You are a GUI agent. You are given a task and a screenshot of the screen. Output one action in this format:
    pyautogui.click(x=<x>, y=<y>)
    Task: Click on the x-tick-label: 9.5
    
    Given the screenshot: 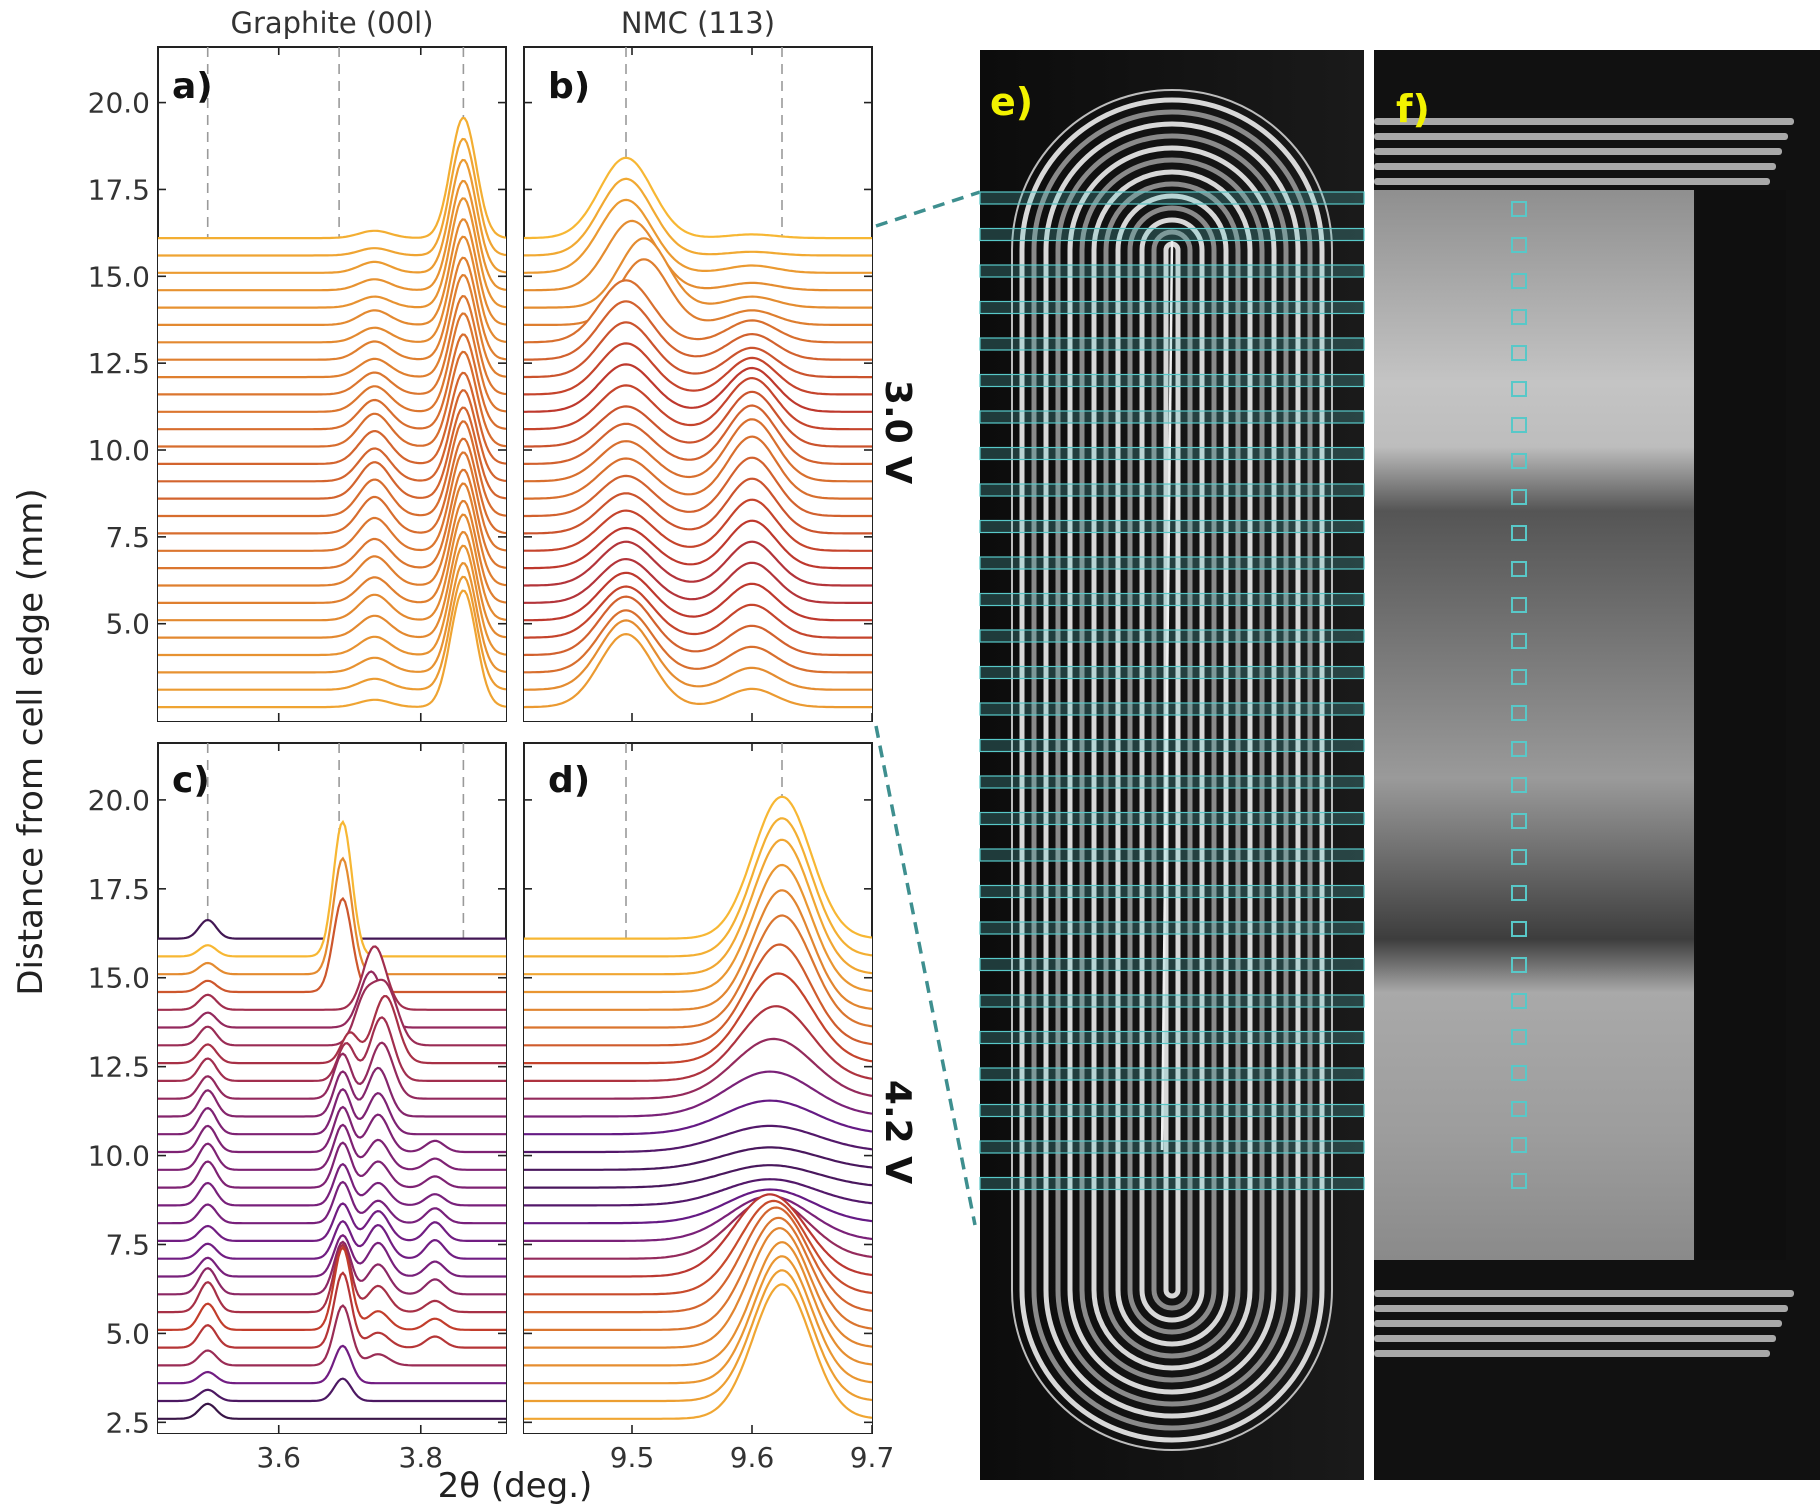 What is the action you would take?
    pyautogui.click(x=632, y=1457)
    